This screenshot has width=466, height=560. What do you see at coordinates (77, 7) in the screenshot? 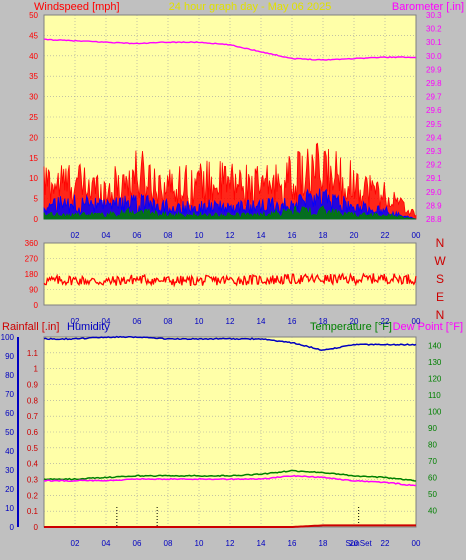
I see `wind-title: Windspeed [mph]` at bounding box center [77, 7].